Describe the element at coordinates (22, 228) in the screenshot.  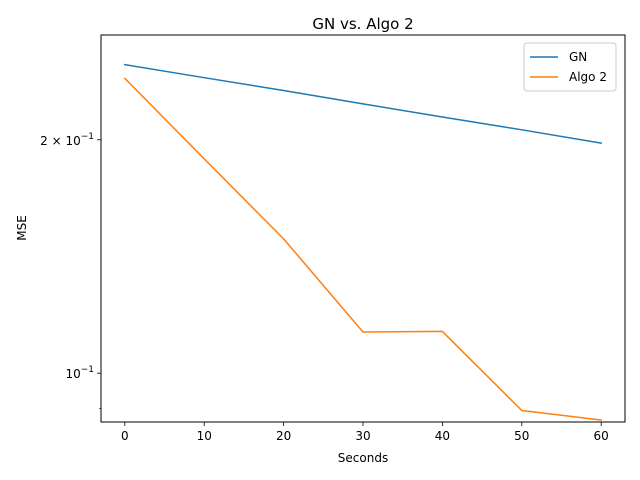
I see `y-axis-label: MSE` at that location.